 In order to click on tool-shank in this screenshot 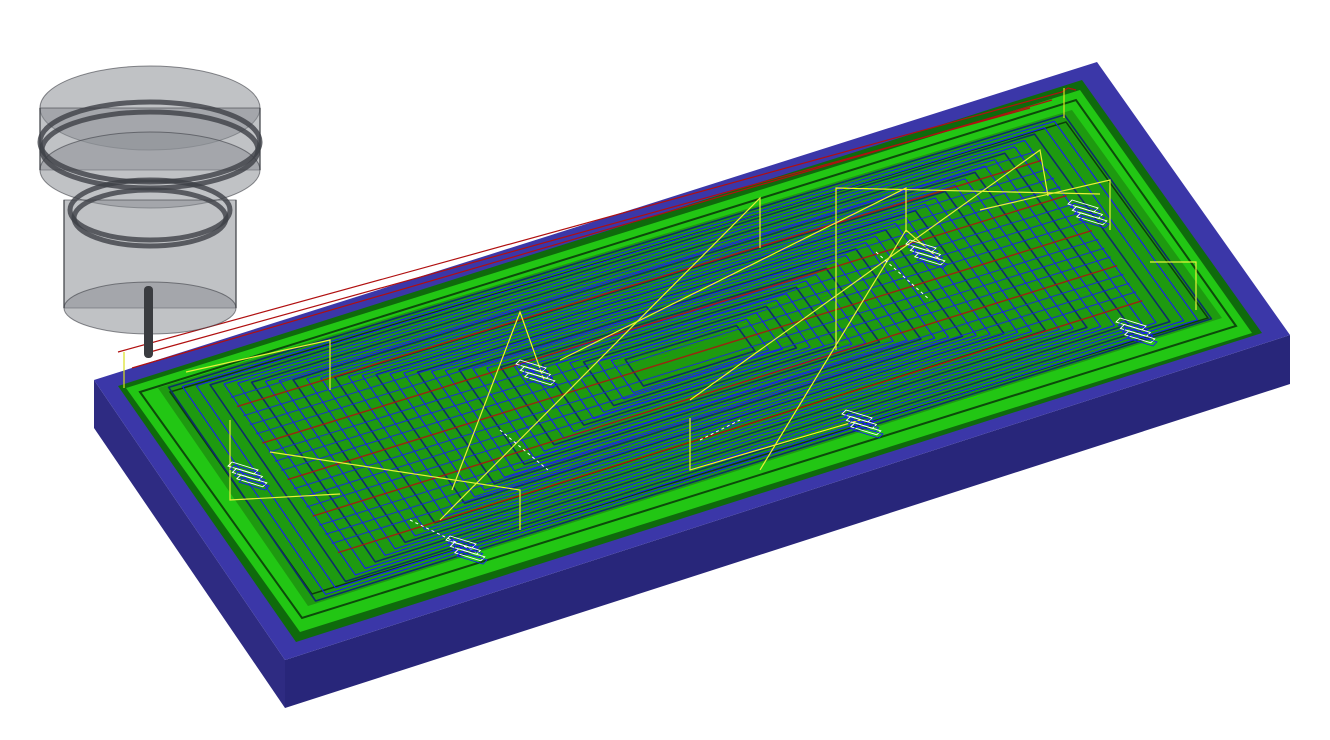, I will do `click(148, 322)`.